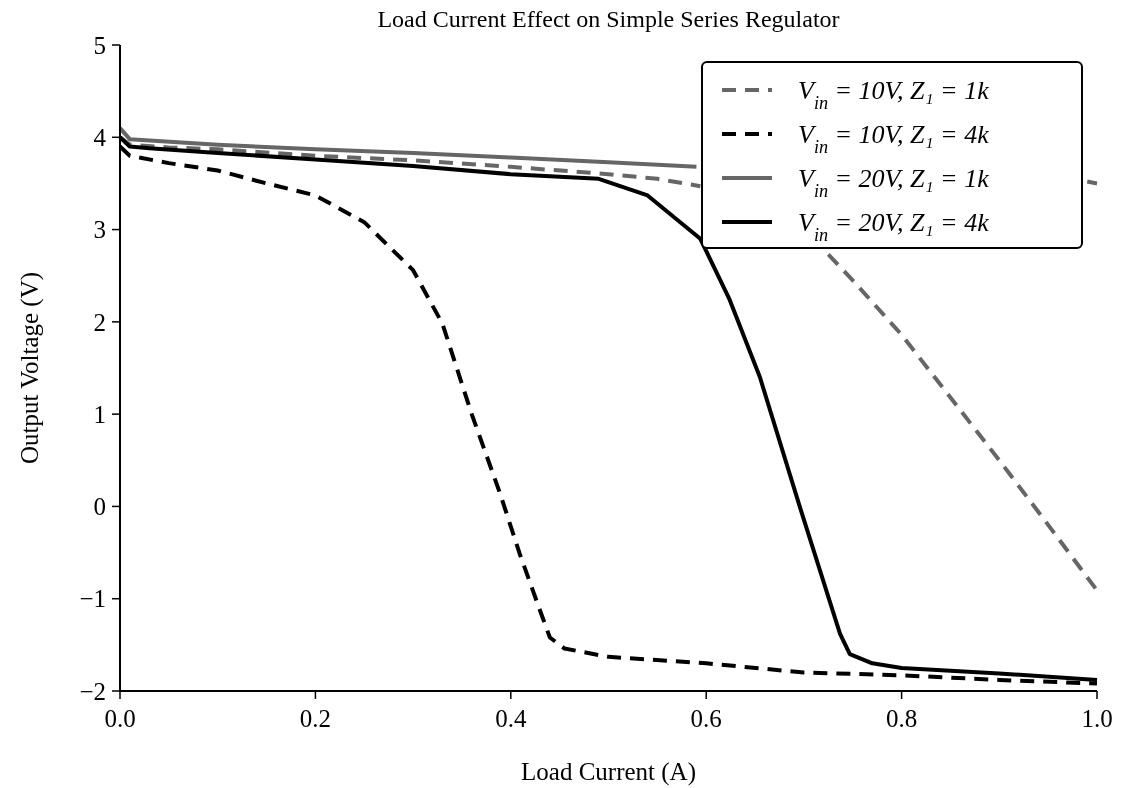 The image size is (1122, 788). I want to click on legend-label: V$_{in}$ = 10V, Z₁ = 4k, so click(894, 139).